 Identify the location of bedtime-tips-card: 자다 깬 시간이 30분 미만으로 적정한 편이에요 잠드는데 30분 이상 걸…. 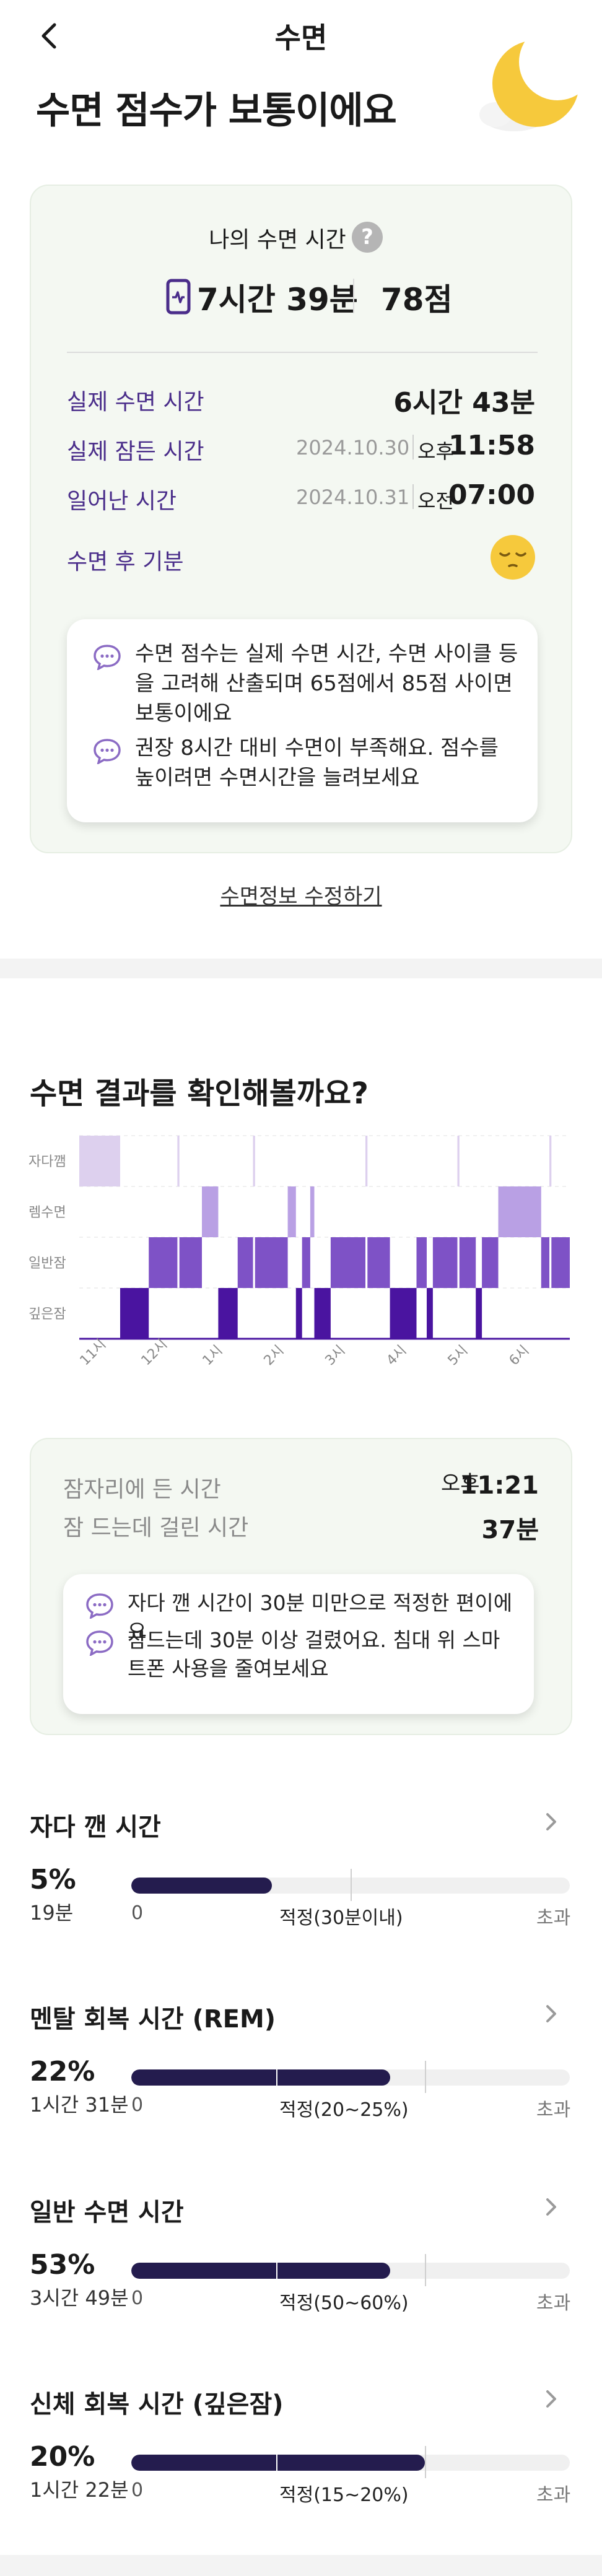
(298, 1644).